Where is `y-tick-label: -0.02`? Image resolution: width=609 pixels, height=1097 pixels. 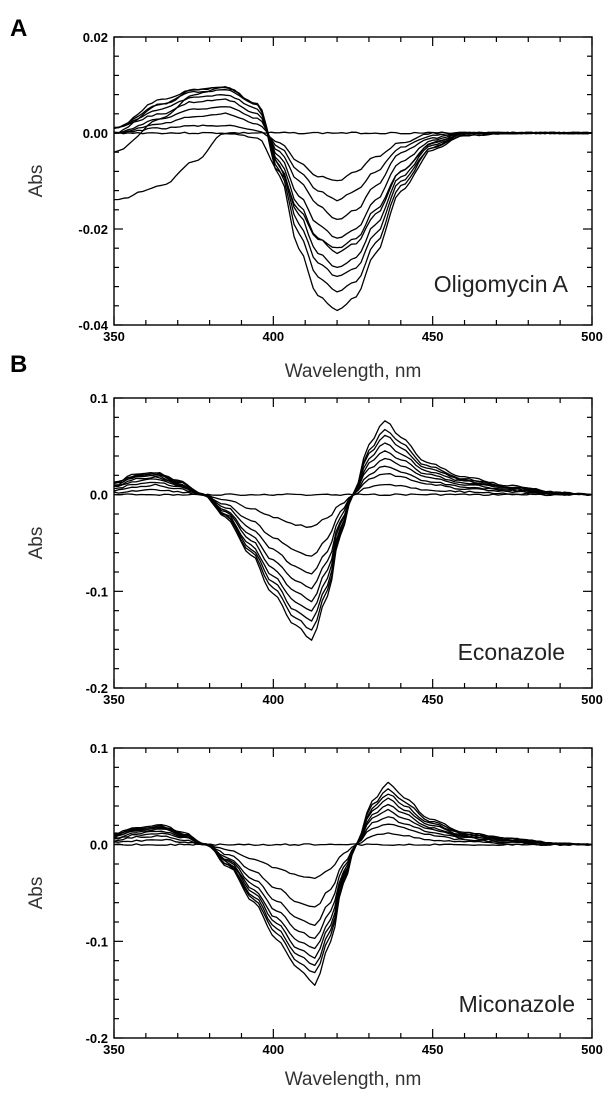 y-tick-label: -0.02 is located at coordinates (93, 229).